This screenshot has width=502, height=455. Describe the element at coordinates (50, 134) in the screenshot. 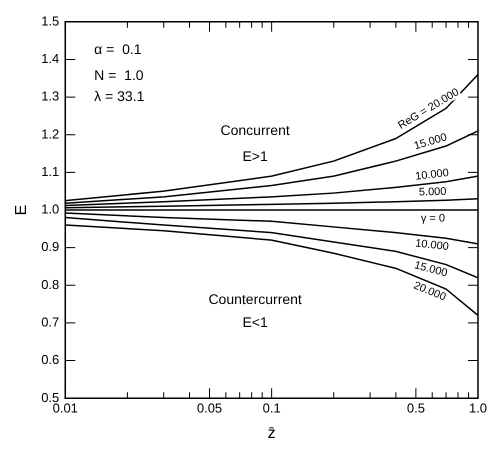

I see `y-tick-label: 1.2` at that location.